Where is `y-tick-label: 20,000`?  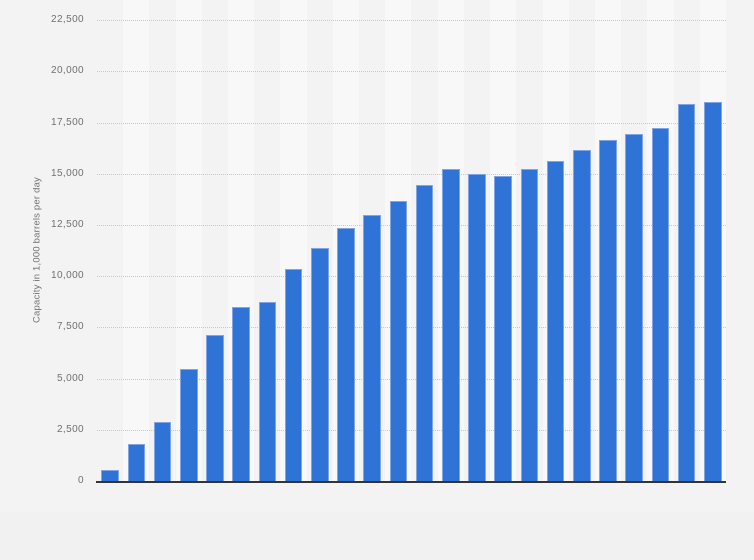 y-tick-label: 20,000 is located at coordinates (67, 71).